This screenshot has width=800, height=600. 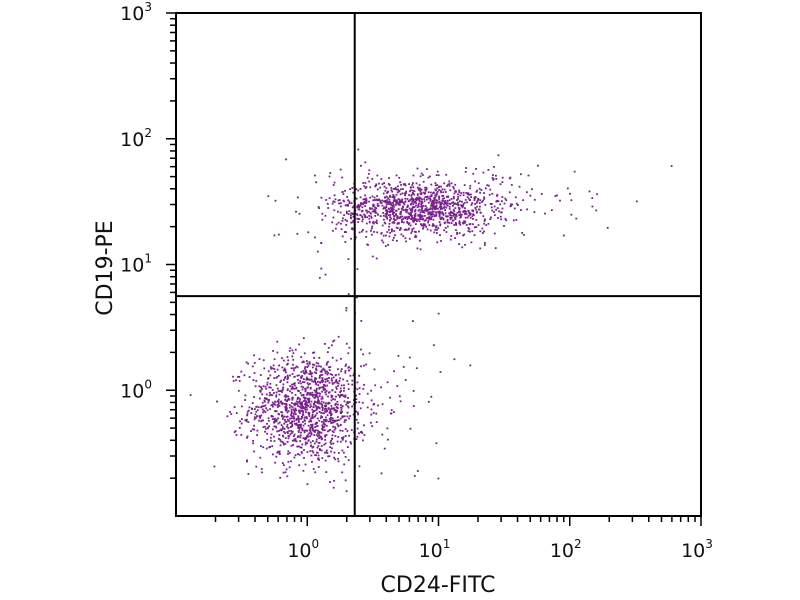 I want to click on y-tick-label: 103, so click(x=136, y=12).